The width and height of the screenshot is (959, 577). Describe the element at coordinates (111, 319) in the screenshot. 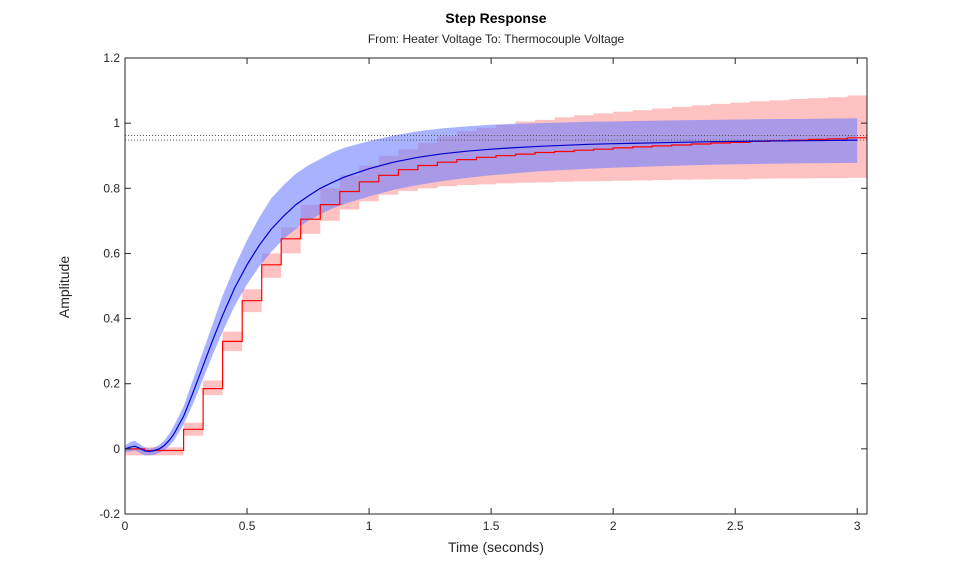

I see `y-tick-label: 0.4` at that location.